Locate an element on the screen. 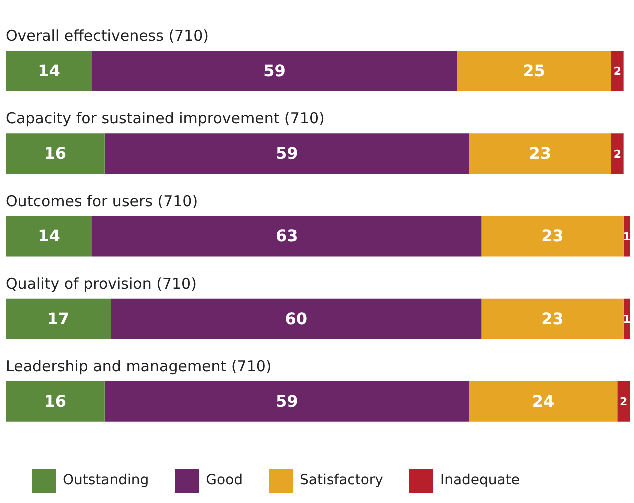 The height and width of the screenshot is (503, 634). data-label: 25 is located at coordinates (534, 70).